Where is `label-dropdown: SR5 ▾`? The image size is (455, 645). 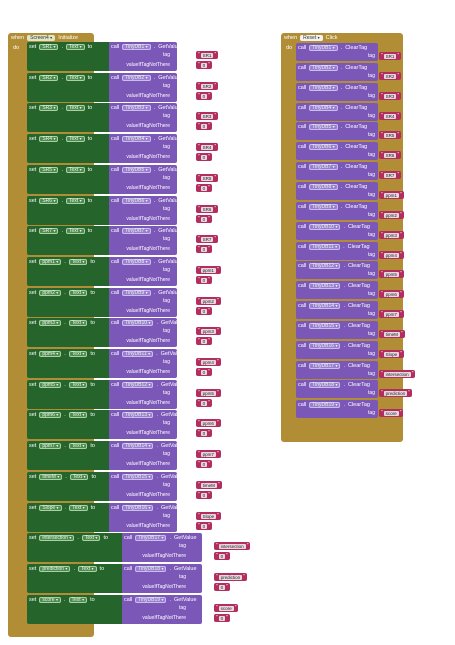 label-dropdown: SR5 ▾ is located at coordinates (49, 169).